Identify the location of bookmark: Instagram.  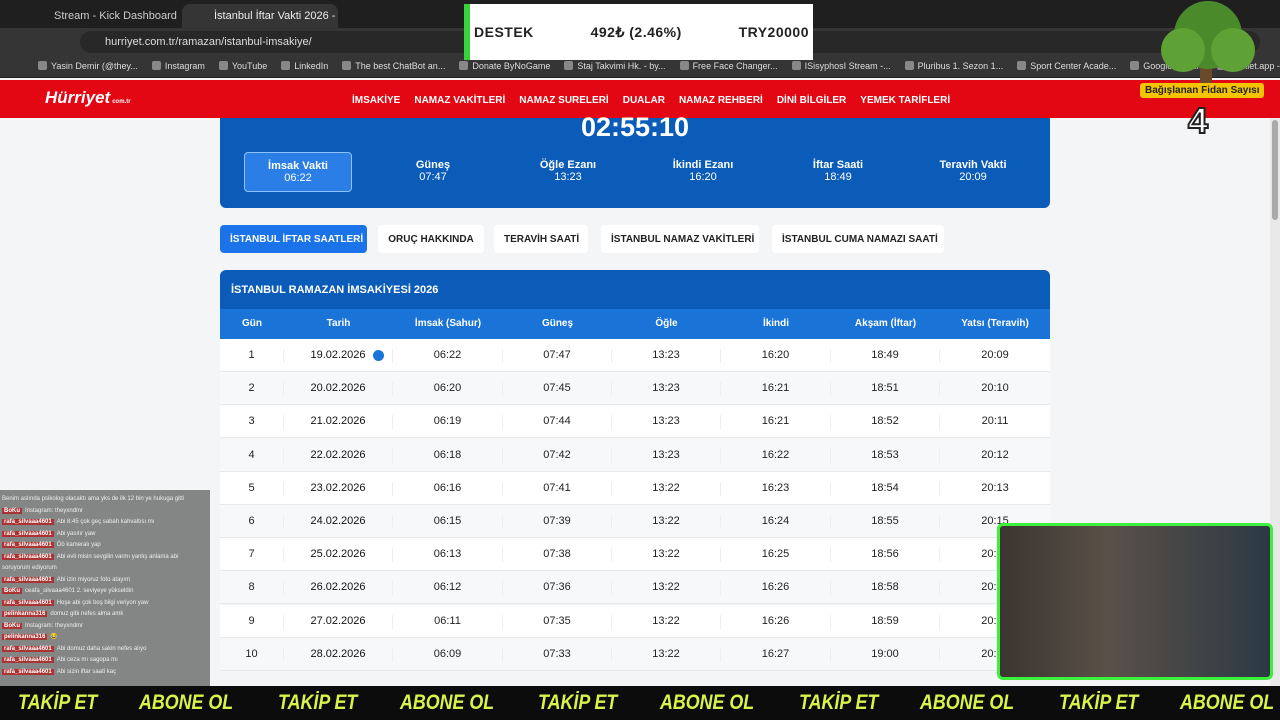
(178, 69).